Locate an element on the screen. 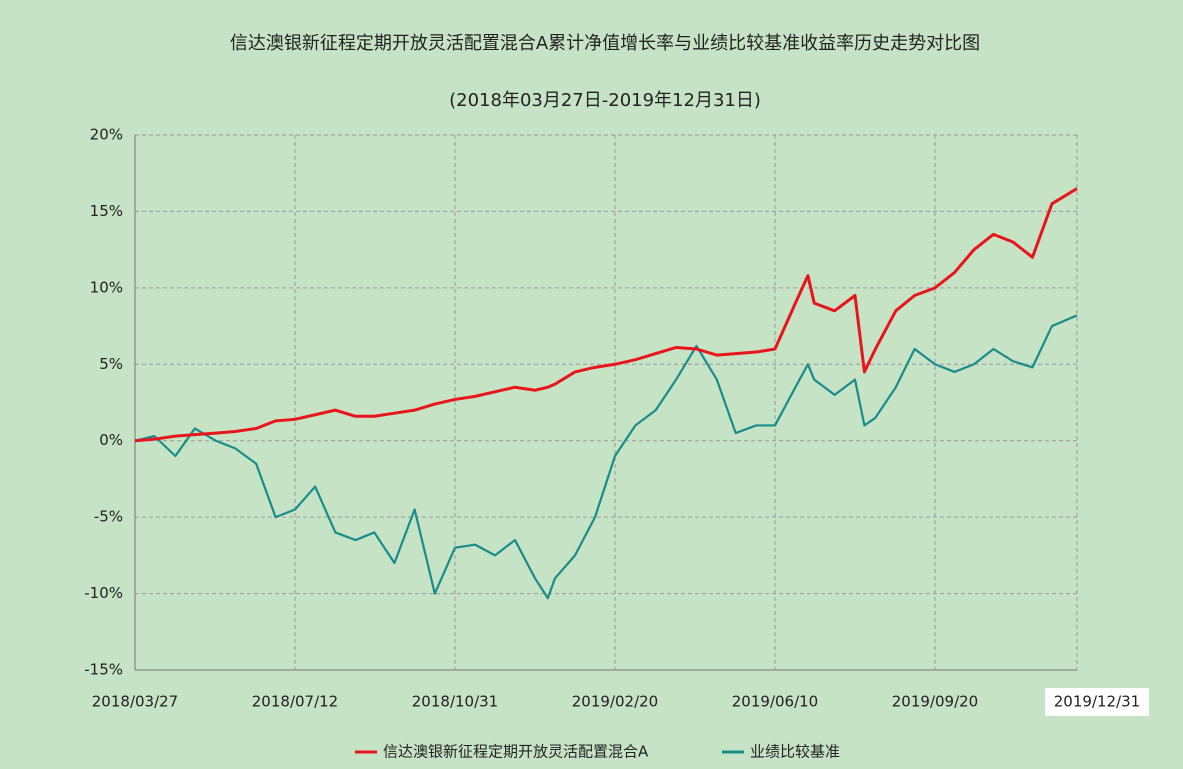 The width and height of the screenshot is (1183, 769). y-tick-label: -15% is located at coordinates (103, 670).